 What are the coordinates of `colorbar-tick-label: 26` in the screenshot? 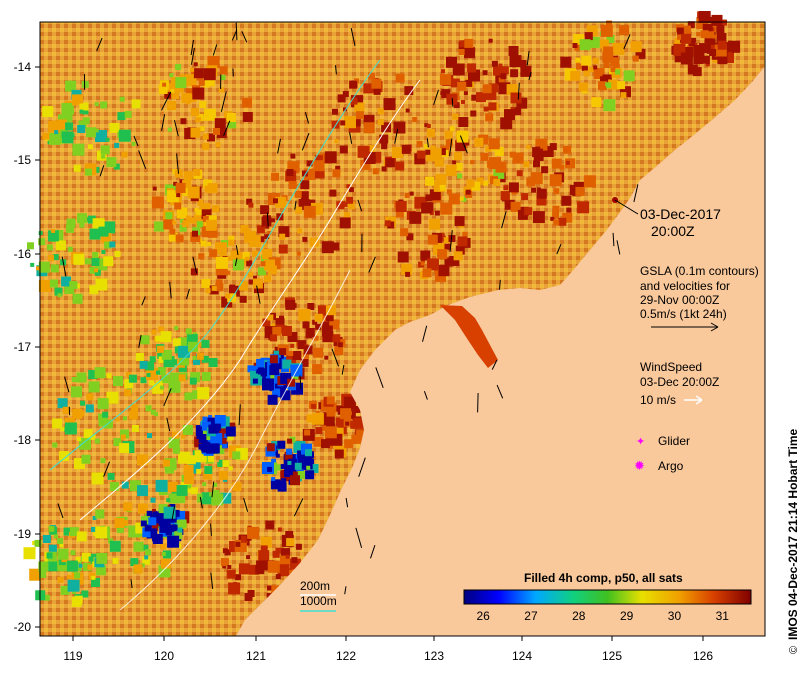 It's located at (483, 616).